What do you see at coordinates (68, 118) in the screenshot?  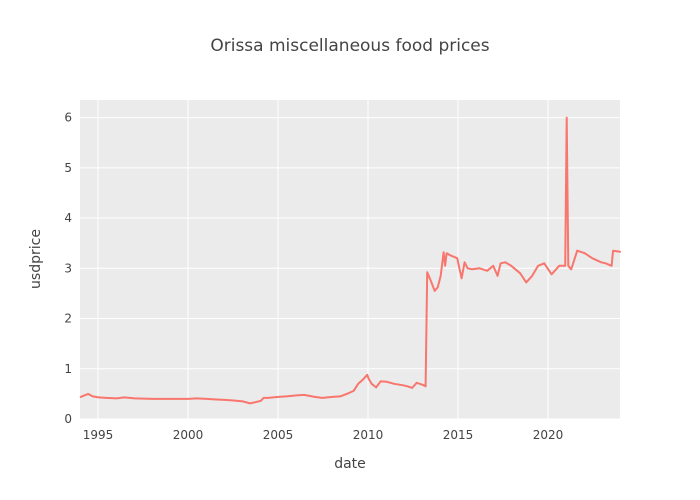 I see `y-tick-label: 6` at bounding box center [68, 118].